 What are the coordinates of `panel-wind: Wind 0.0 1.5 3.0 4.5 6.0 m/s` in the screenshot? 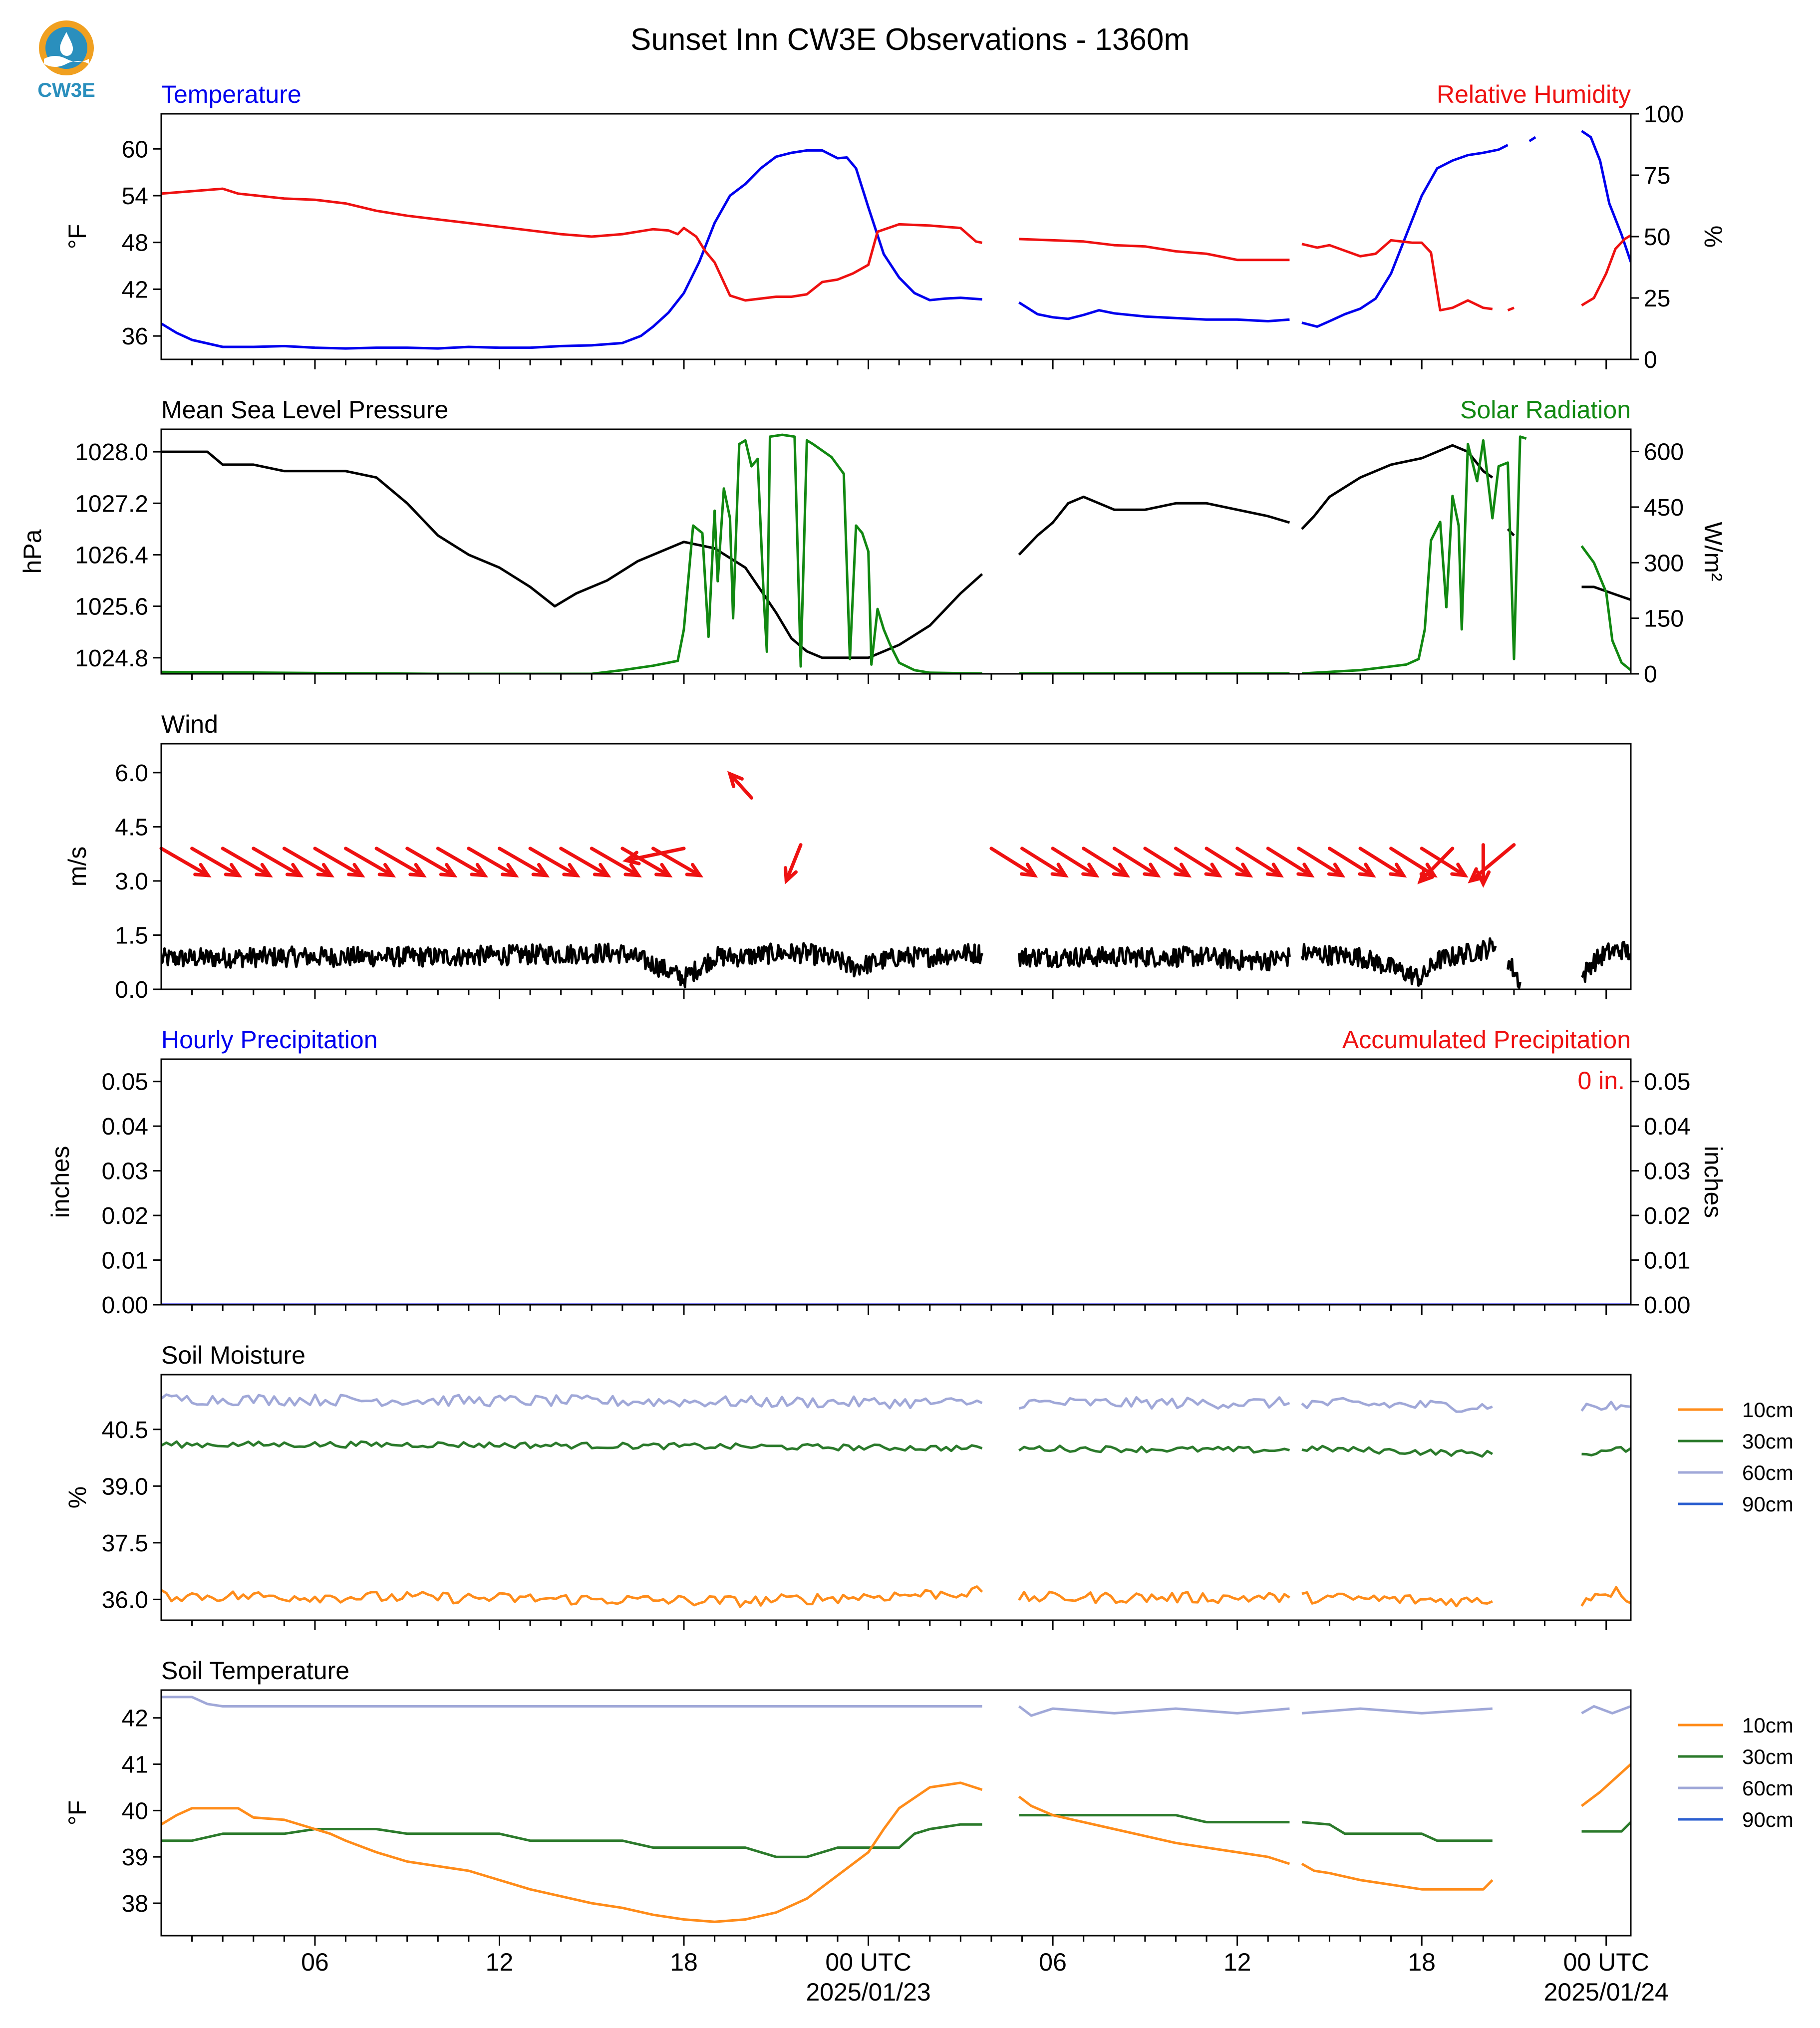 It's located at (847, 856).